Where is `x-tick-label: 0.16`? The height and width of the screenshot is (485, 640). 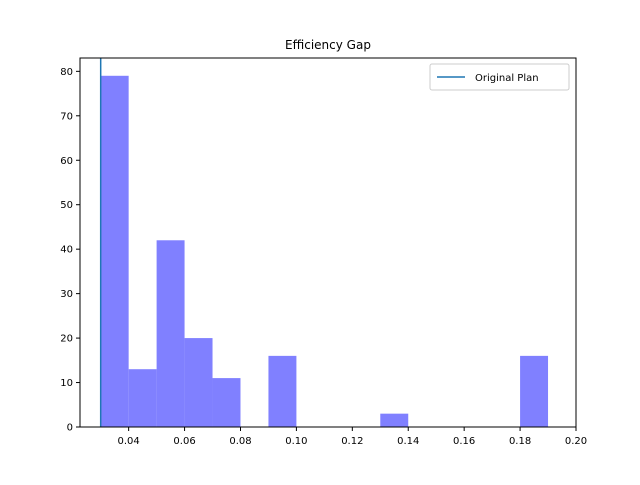
x-tick-label: 0.16 is located at coordinates (464, 441).